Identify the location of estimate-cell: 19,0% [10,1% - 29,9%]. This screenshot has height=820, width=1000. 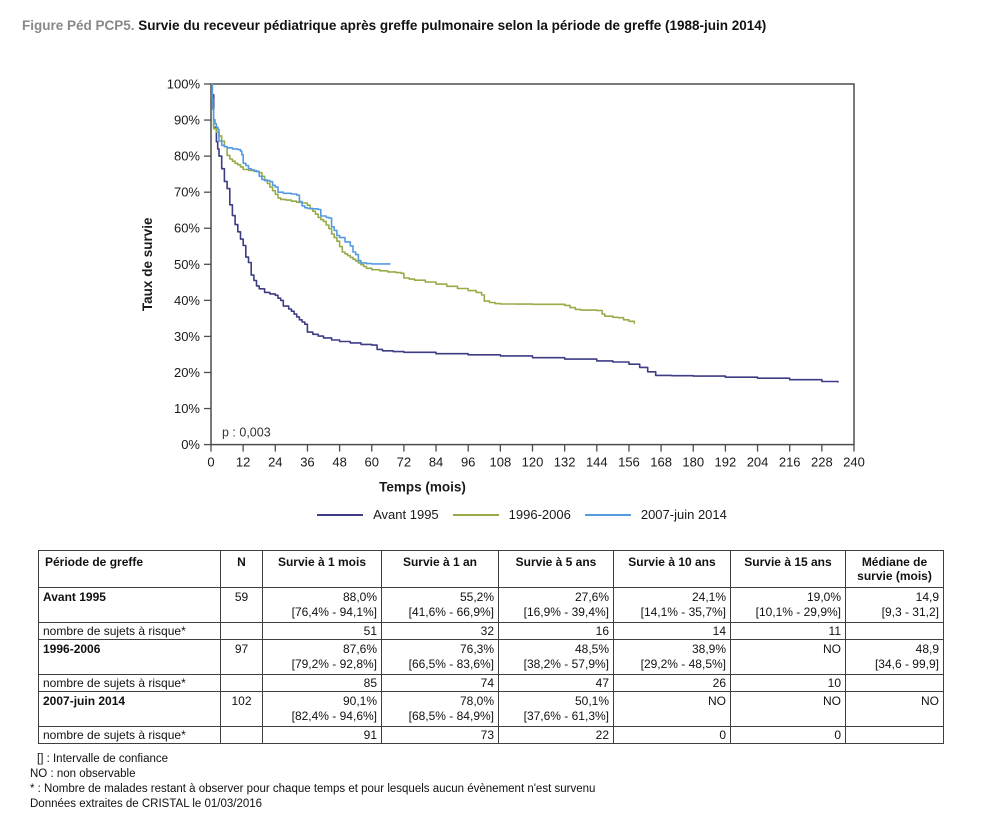
(788, 605).